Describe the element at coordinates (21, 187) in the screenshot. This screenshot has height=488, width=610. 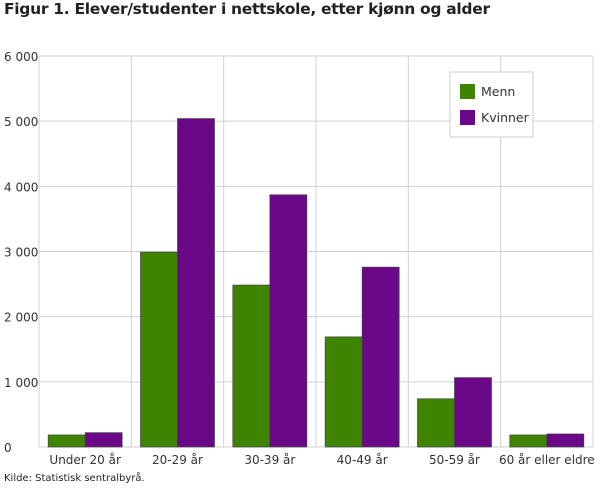
I see `y-tick-label: 4 000` at that location.